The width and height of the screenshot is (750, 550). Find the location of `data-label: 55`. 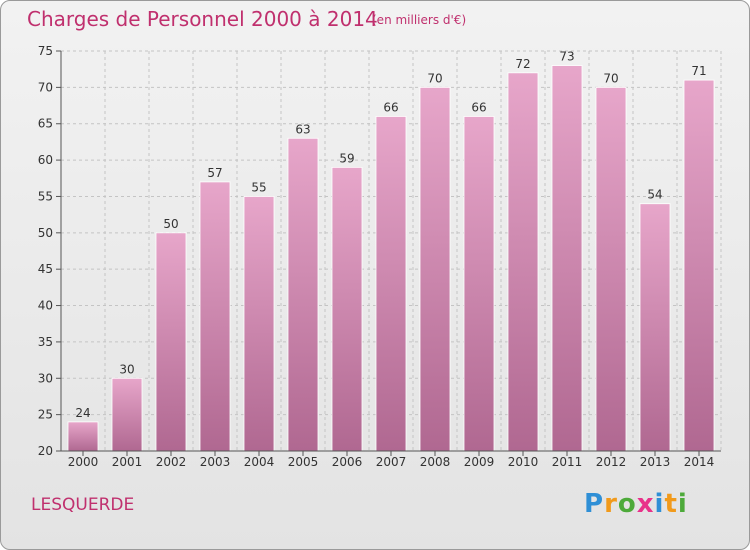

data-label: 55 is located at coordinates (258, 187).